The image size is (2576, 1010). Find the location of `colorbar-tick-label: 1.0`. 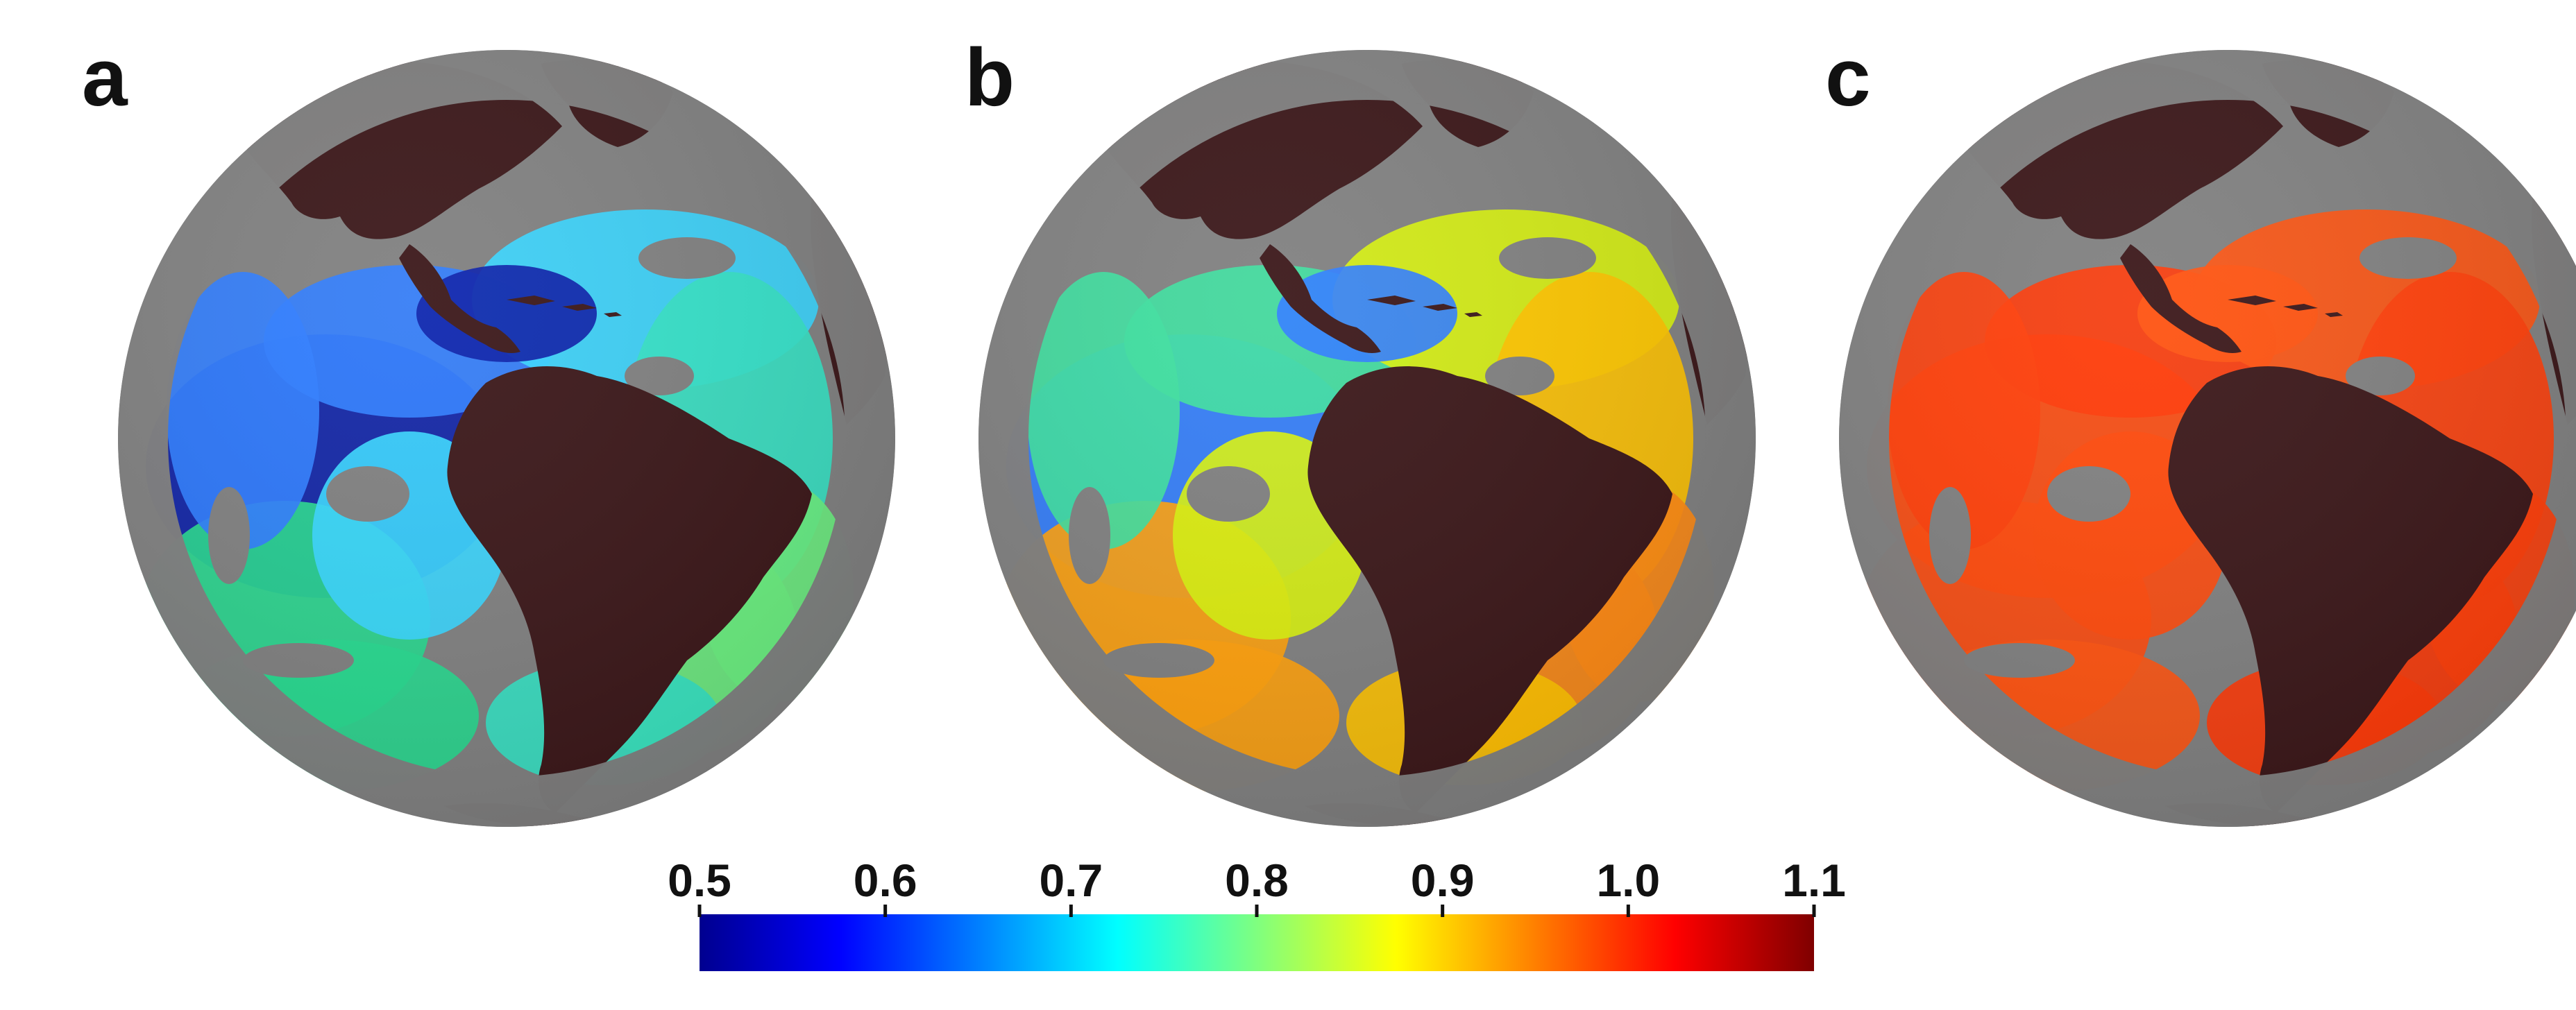

colorbar-tick-label: 1.0 is located at coordinates (1628, 880).